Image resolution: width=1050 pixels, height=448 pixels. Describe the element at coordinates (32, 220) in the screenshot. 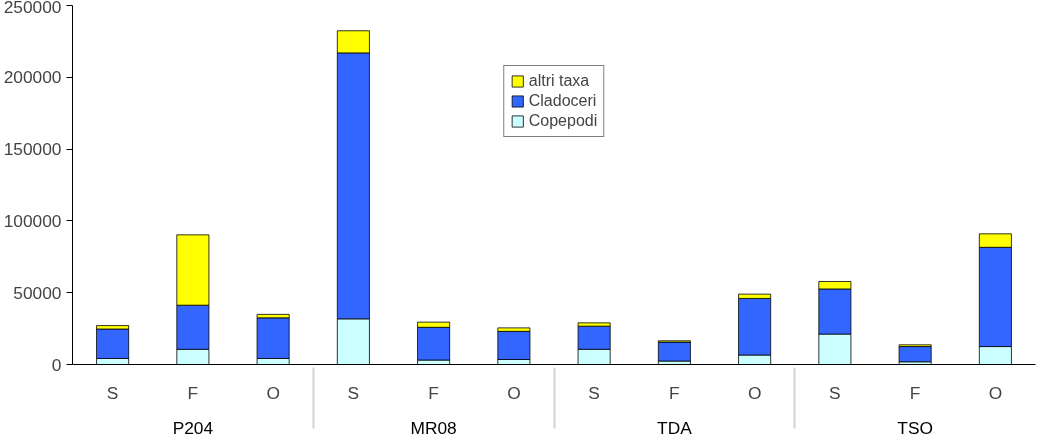

I see `y-tick-label: 100000` at that location.